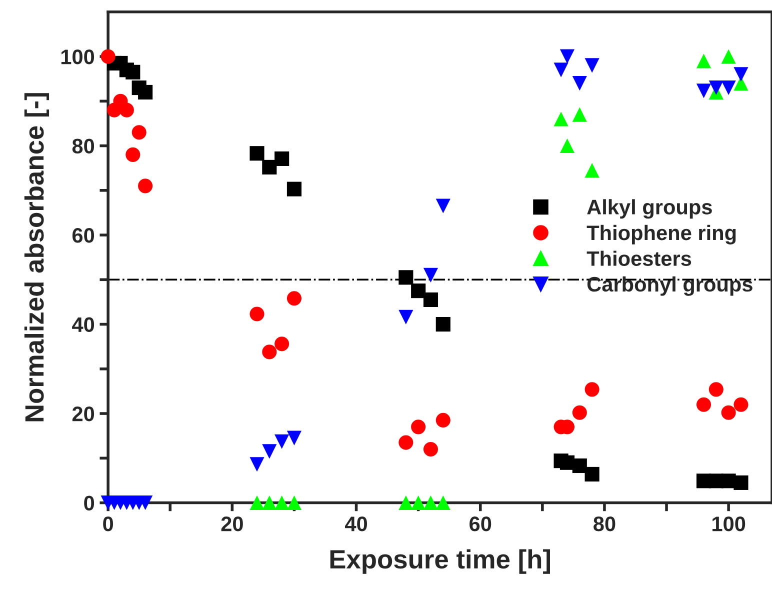 This screenshot has width=772, height=595. I want to click on legend-label: Alkyl groups, so click(649, 209).